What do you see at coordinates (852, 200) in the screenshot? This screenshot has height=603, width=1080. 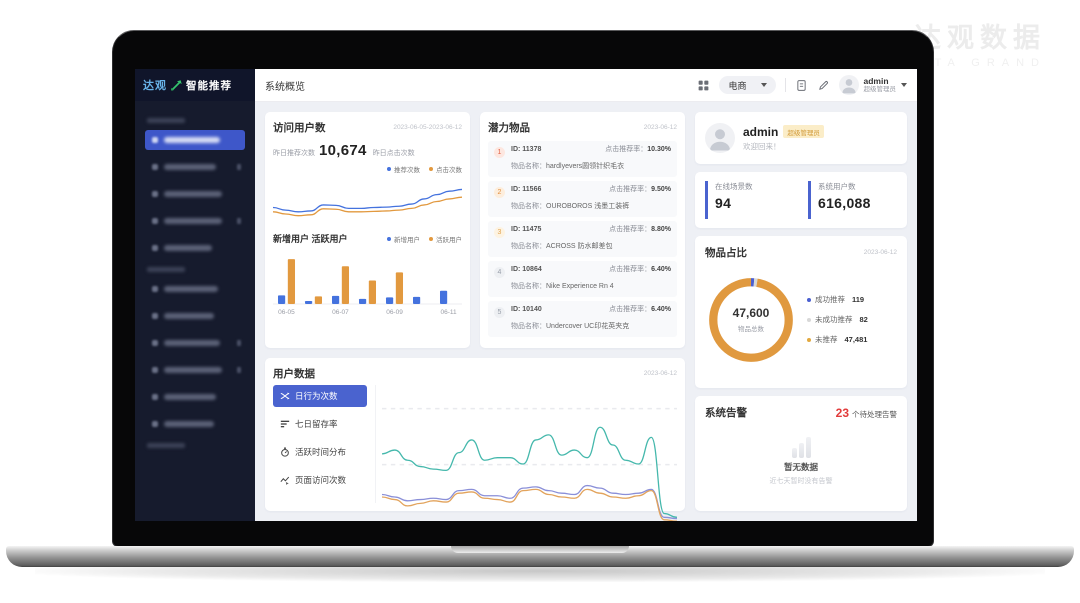 I see `system-users-stat: 系统用户数 616,088` at bounding box center [852, 200].